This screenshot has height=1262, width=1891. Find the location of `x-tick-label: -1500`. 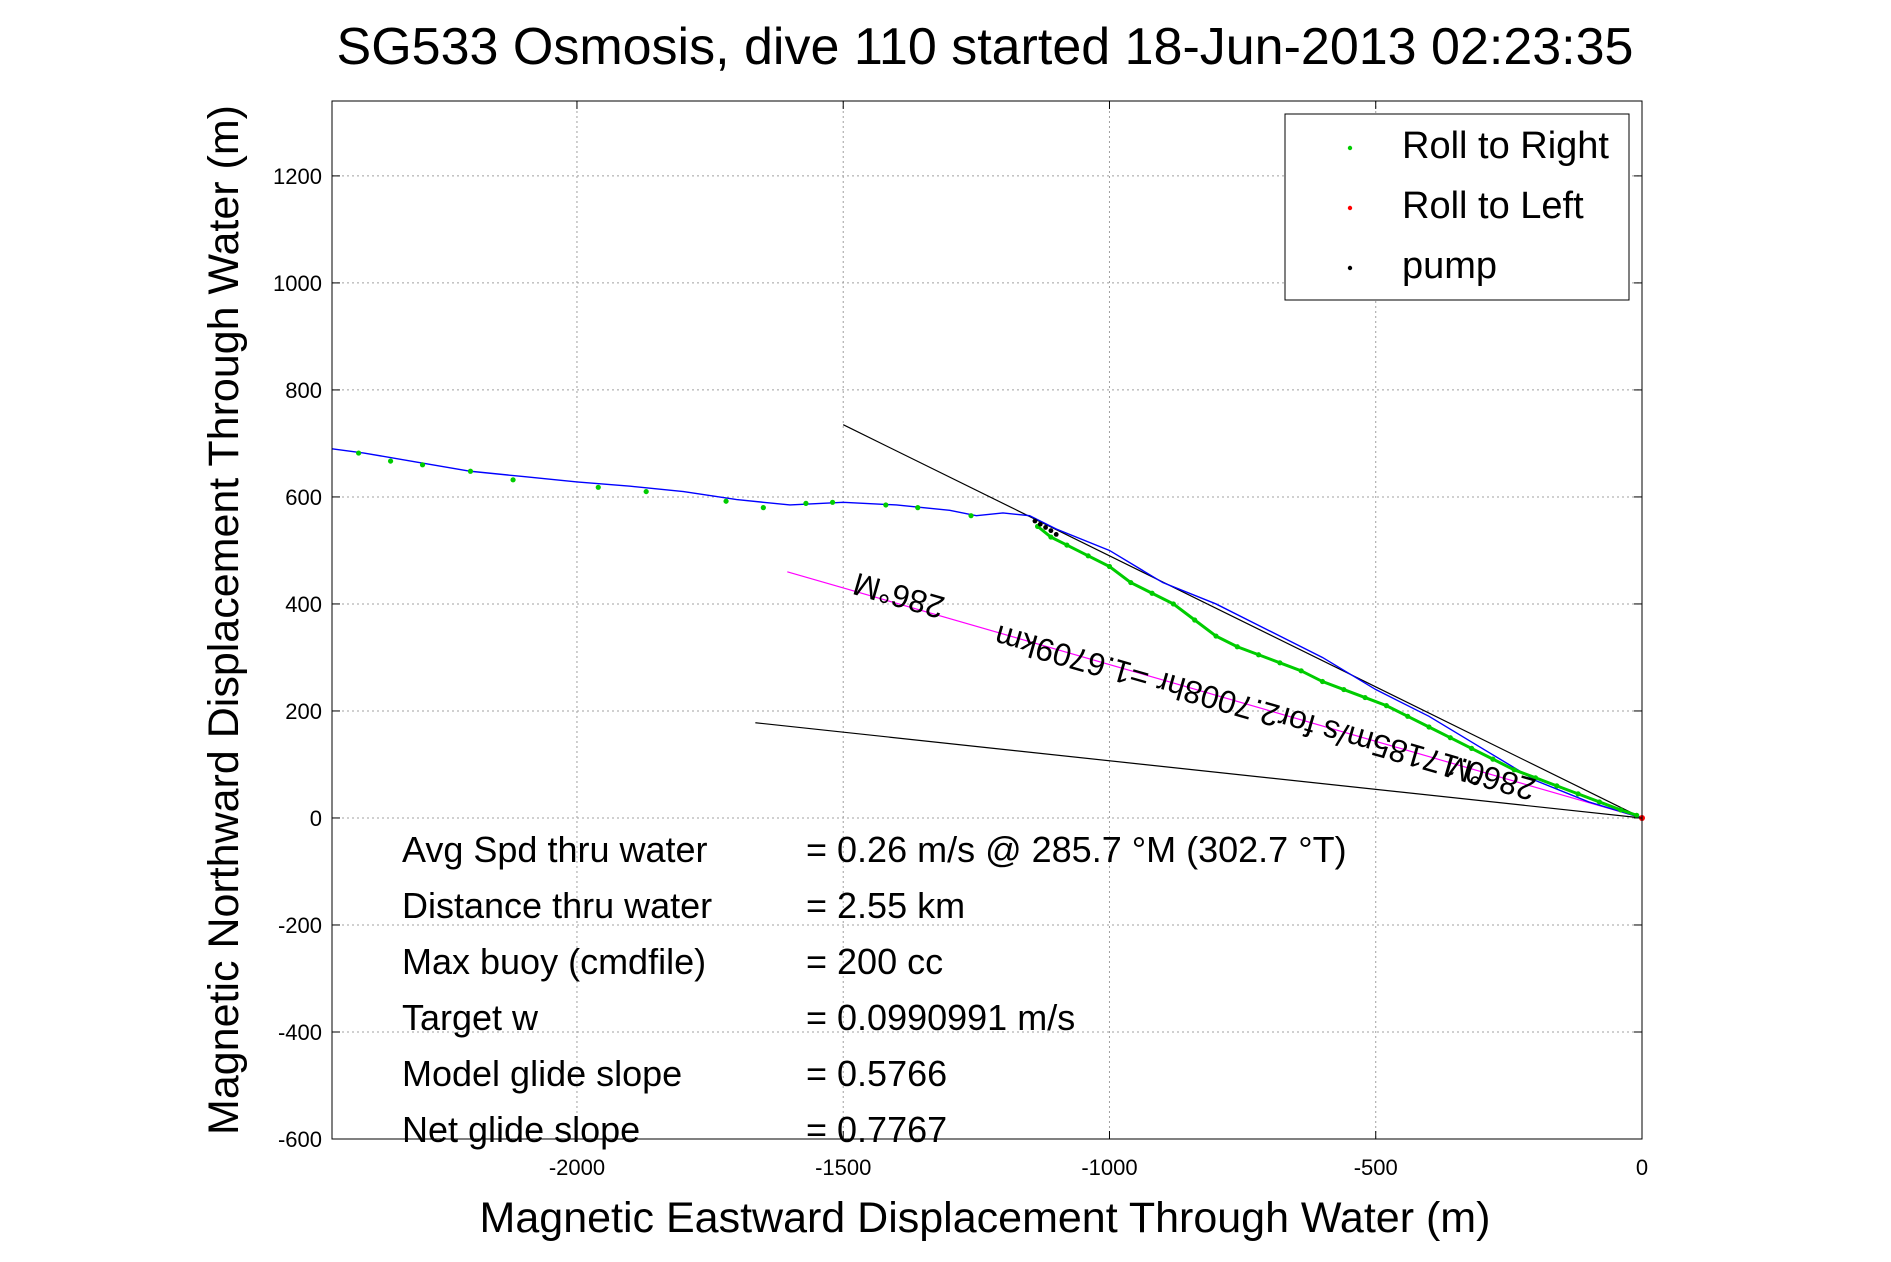

x-tick-label: -1500 is located at coordinates (843, 1167).